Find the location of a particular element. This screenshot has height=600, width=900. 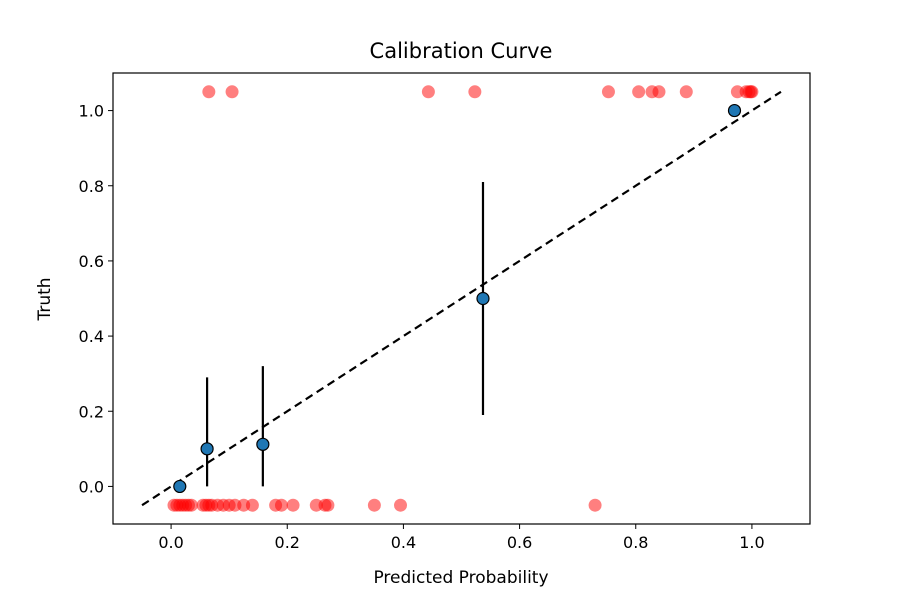

x-tick-label: 0.8 is located at coordinates (635, 542).